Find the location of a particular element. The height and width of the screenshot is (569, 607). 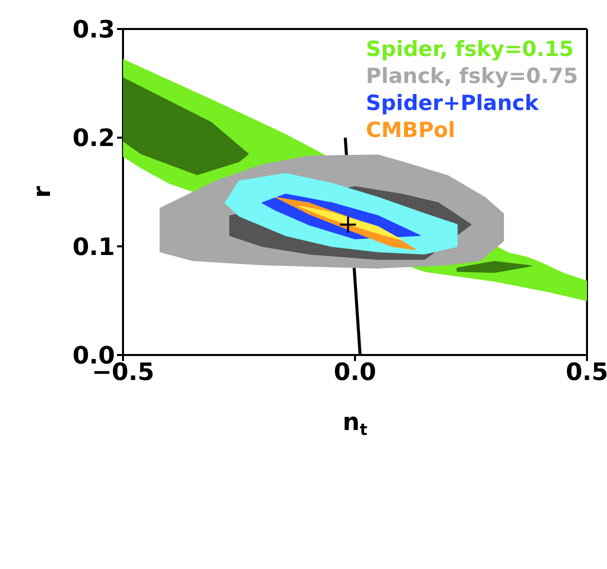

y-tick-label: 0.2 is located at coordinates (93, 138).